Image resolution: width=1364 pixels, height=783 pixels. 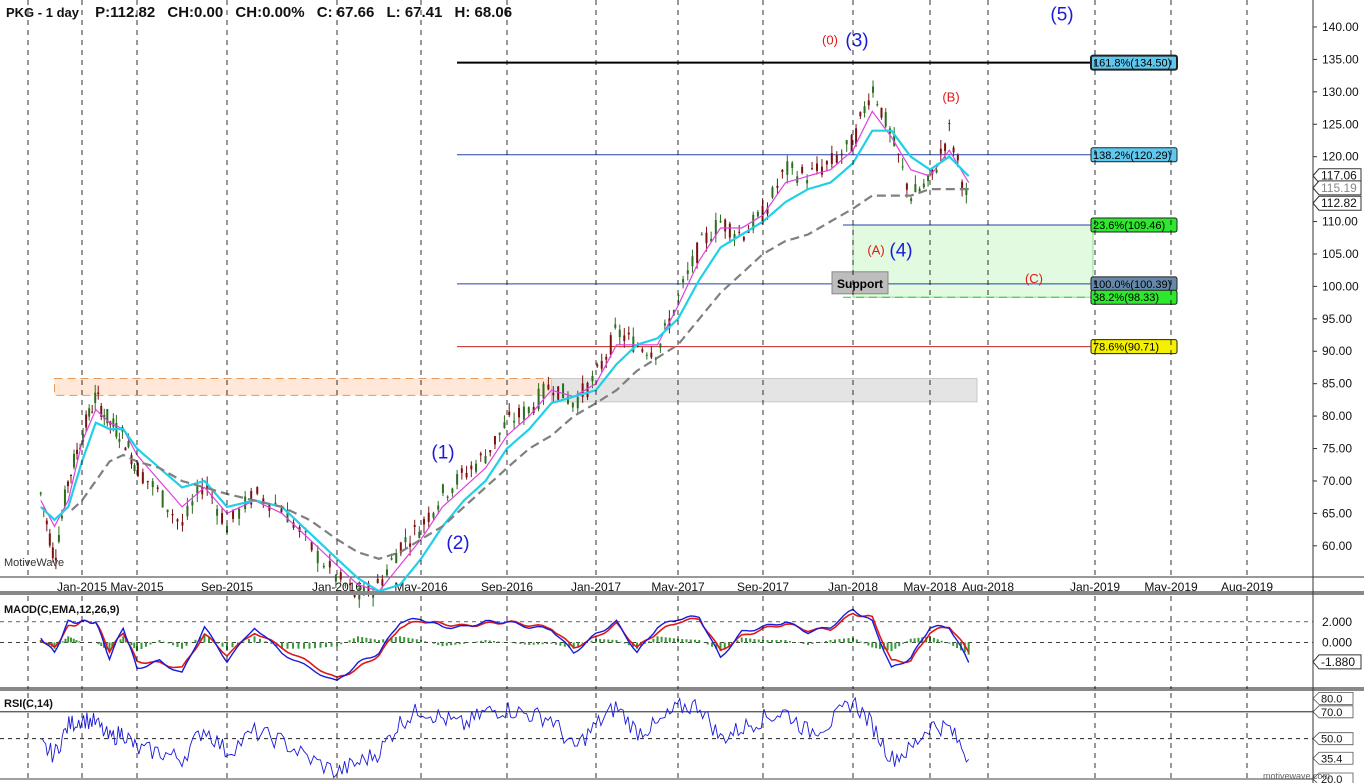 I want to click on rsi-y-tick-label: 70.0, so click(x=1331, y=713).